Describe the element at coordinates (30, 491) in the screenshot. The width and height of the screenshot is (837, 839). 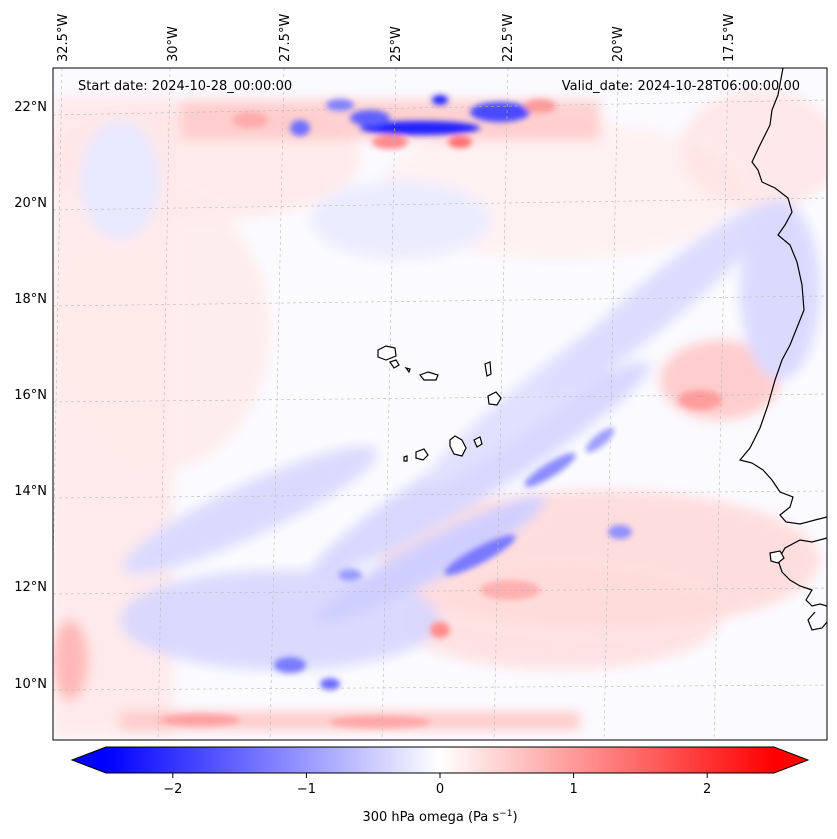
I see `lat-label: 14°N` at that location.